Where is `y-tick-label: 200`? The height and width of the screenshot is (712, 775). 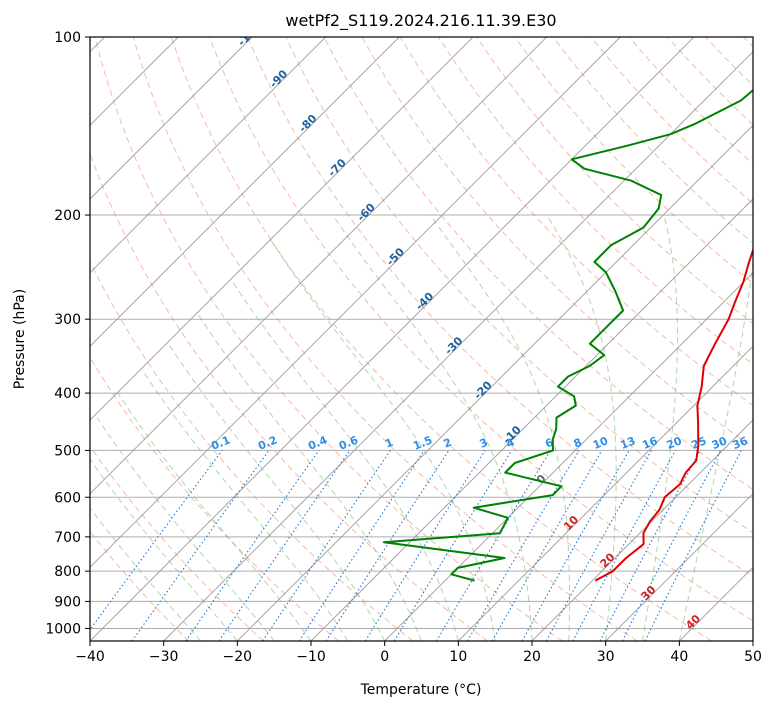
y-tick-label: 200 is located at coordinates (67, 216).